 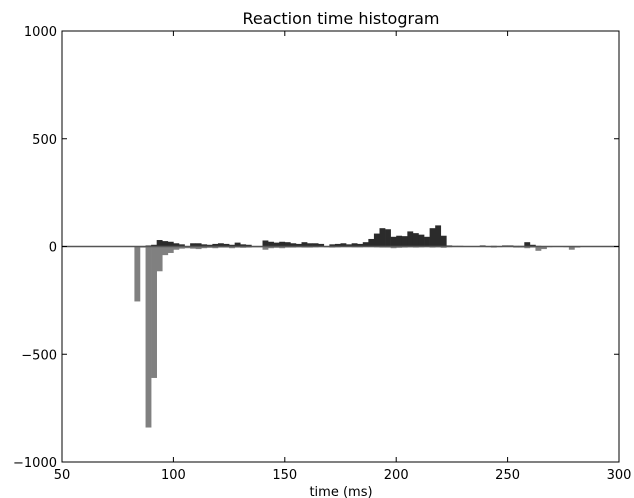 I want to click on x-tick-label: 150, so click(x=284, y=475).